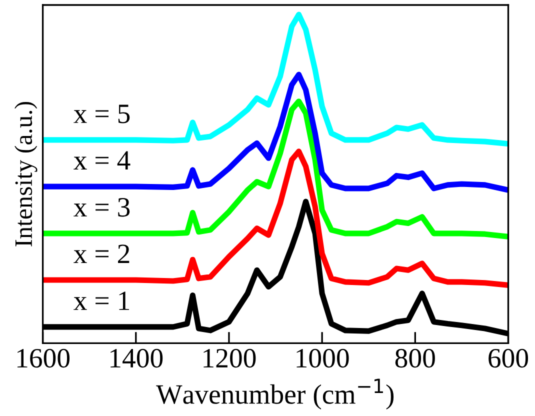  Describe the element at coordinates (415, 358) in the screenshot. I see `x-tick-label: 800` at that location.